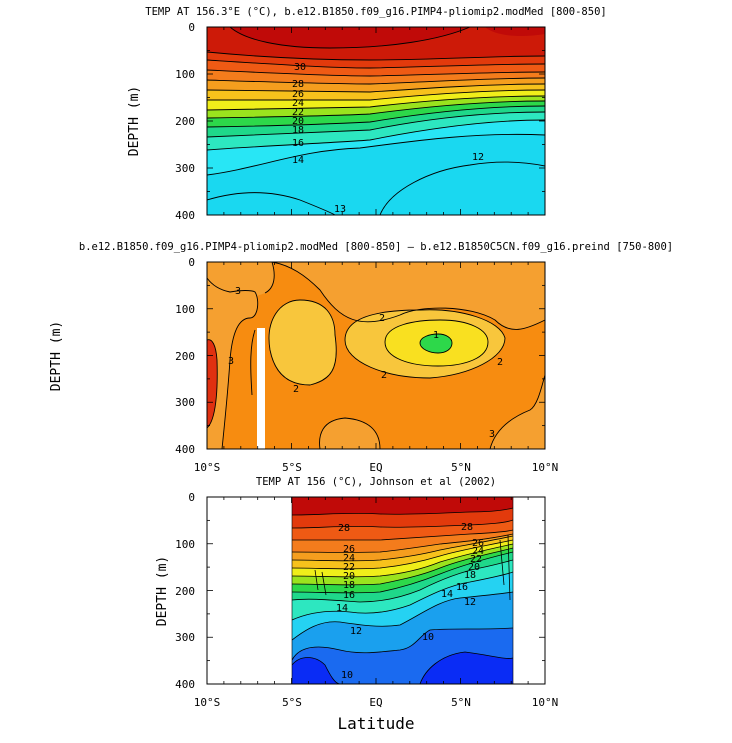 This screenshot has width=732, height=743. I want to click on panel-1-clabel: 28, so click(298, 84).